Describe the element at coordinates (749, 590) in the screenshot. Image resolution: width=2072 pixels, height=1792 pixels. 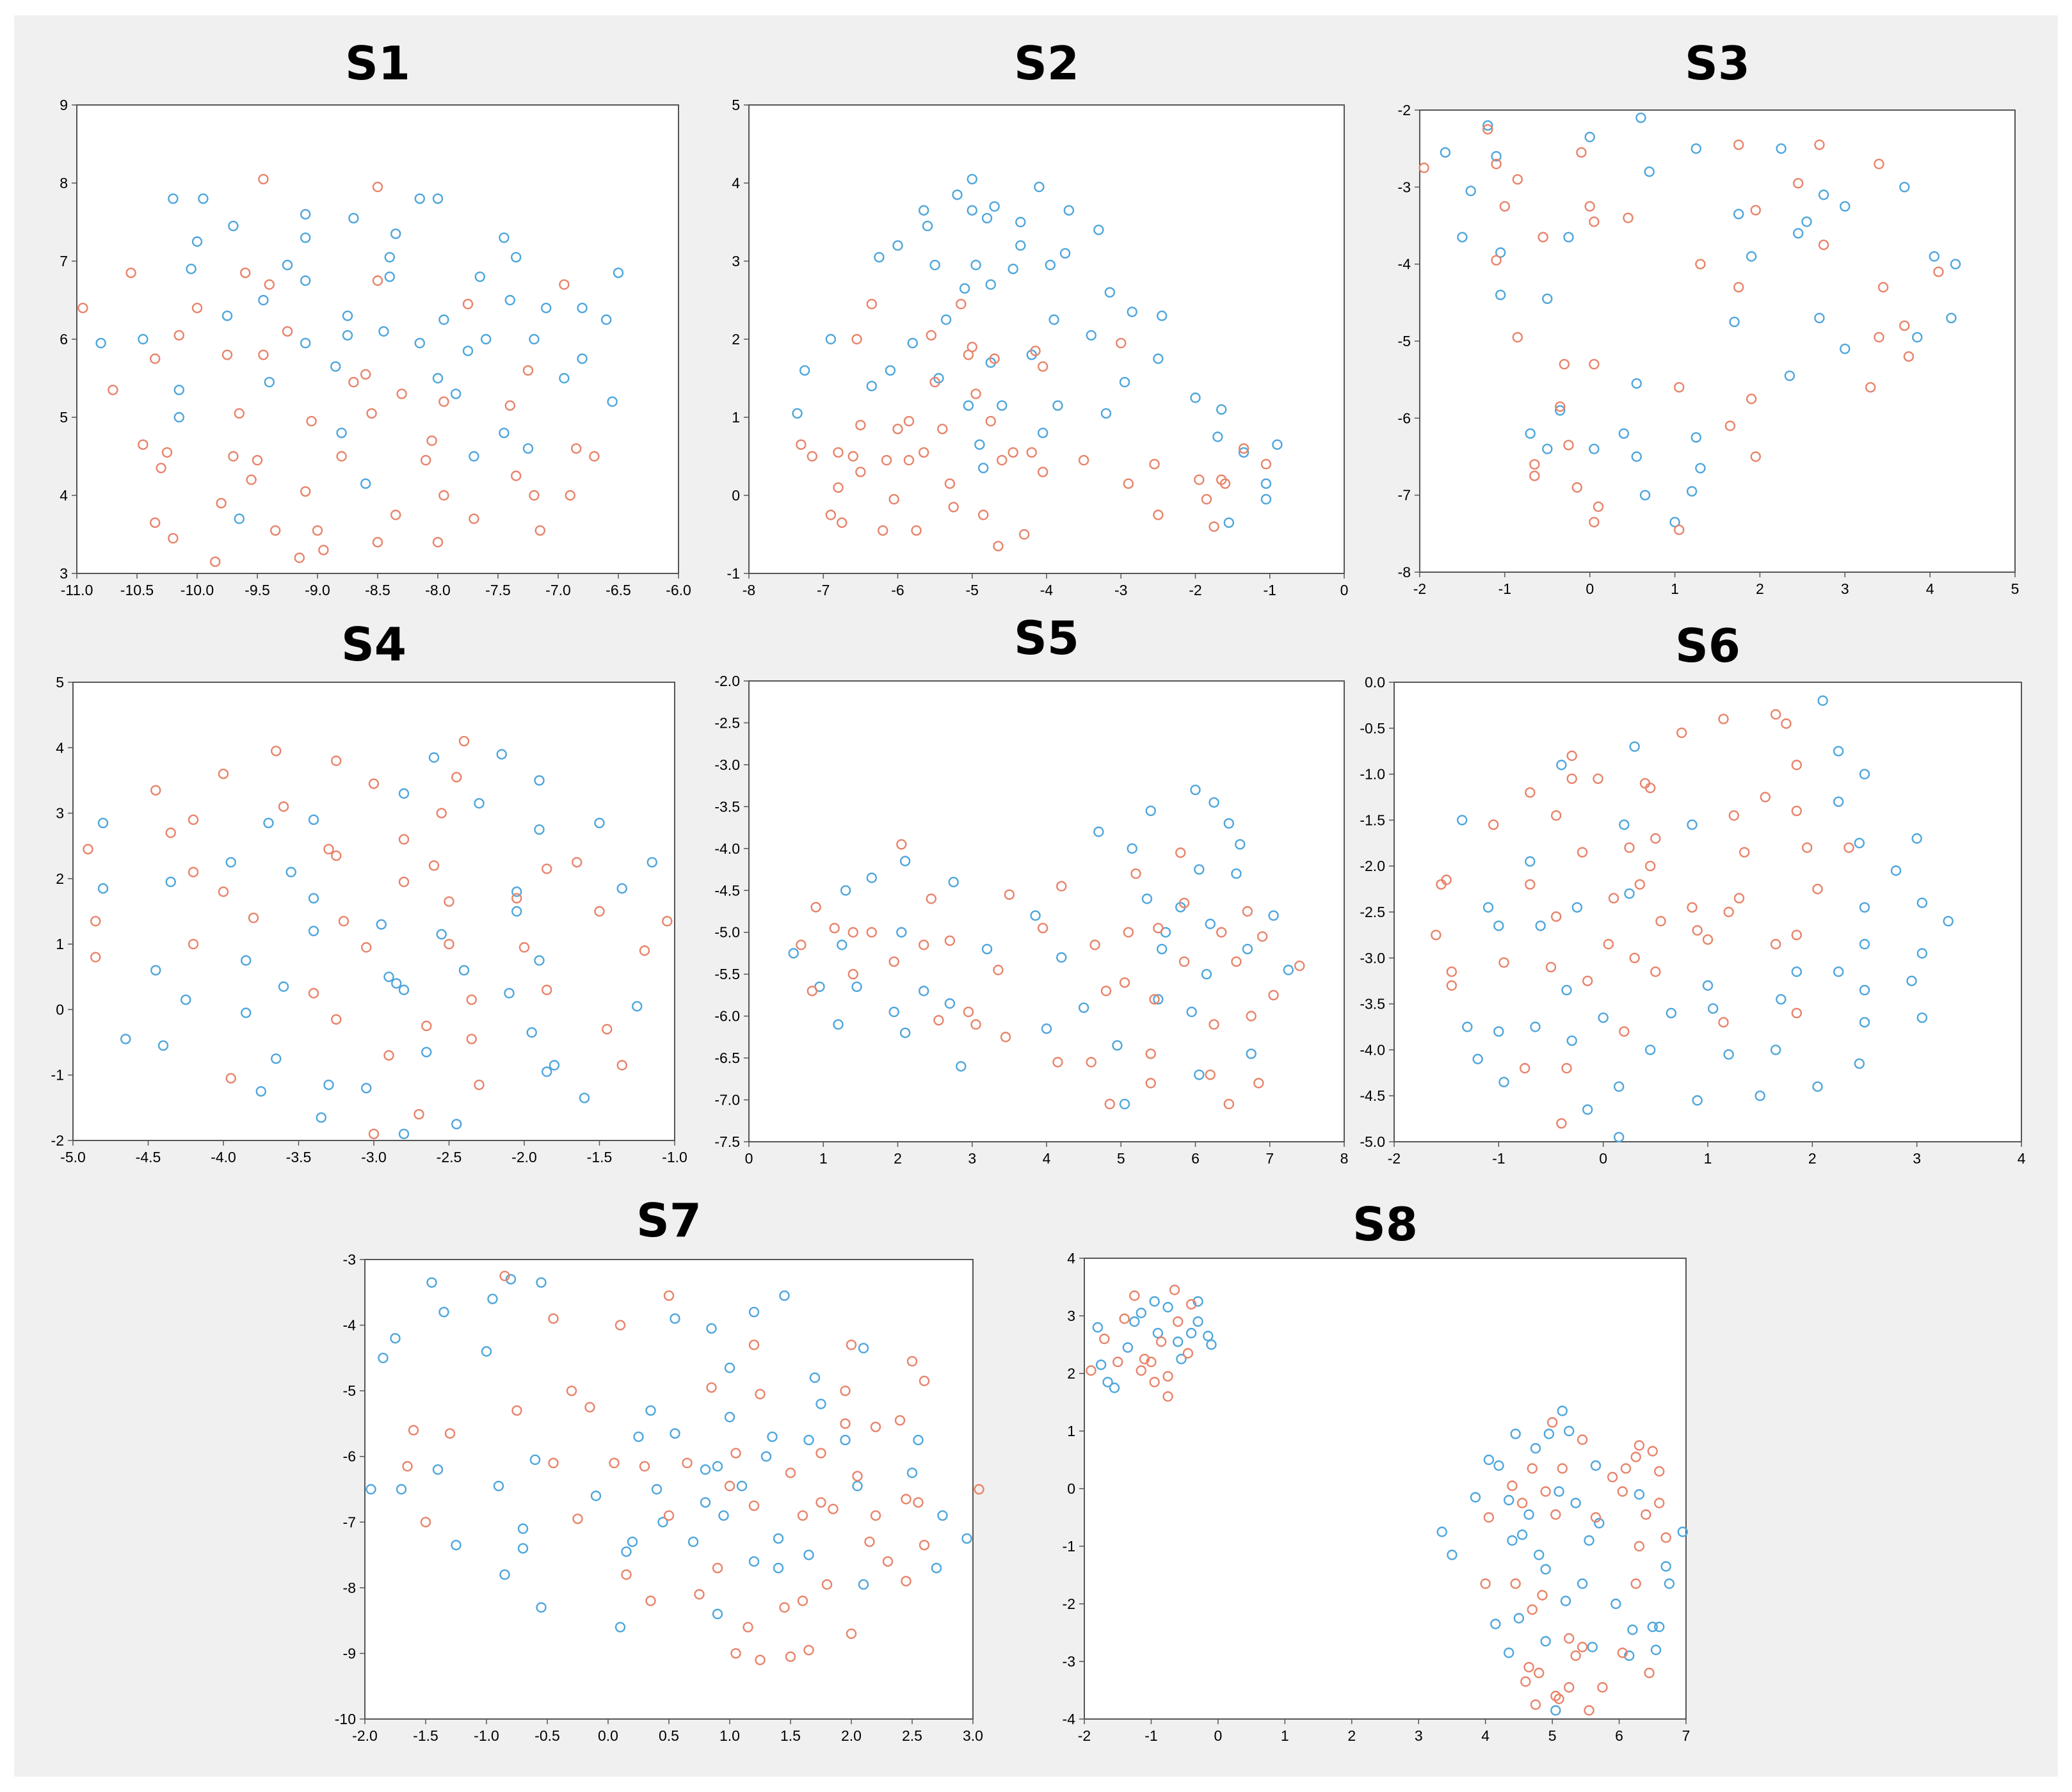
I see `x-tick-label: -8` at that location.